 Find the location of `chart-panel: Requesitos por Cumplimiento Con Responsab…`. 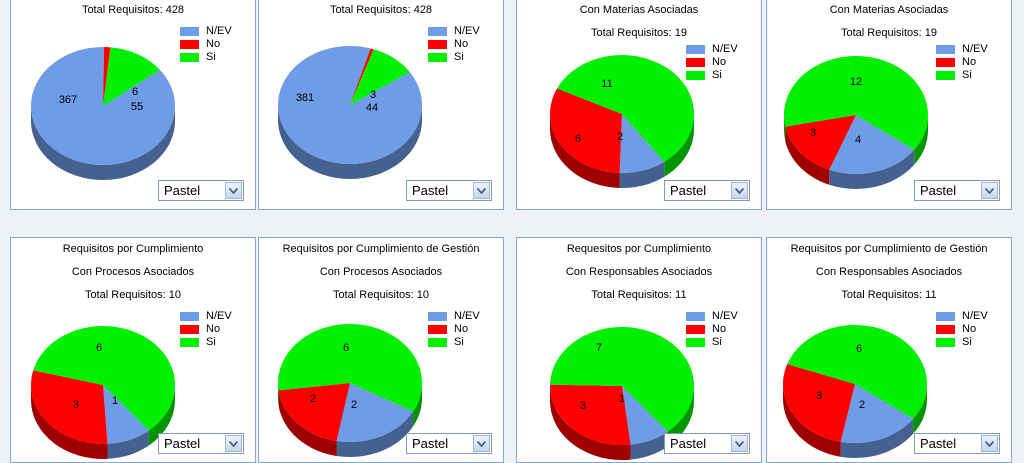

chart-panel: Requesitos por Cumplimiento Con Responsab… is located at coordinates (639, 350).